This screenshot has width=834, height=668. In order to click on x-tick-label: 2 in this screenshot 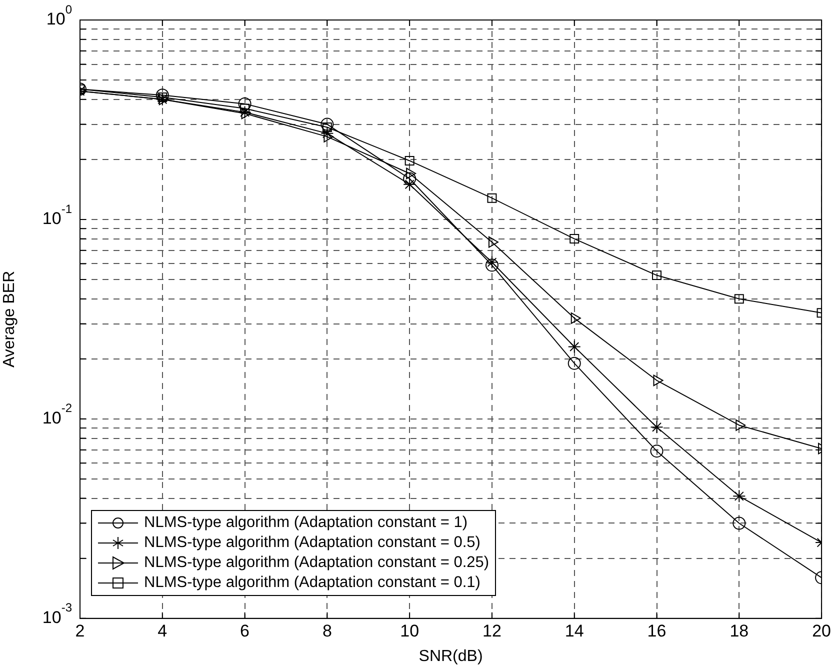, I will do `click(80, 630)`.